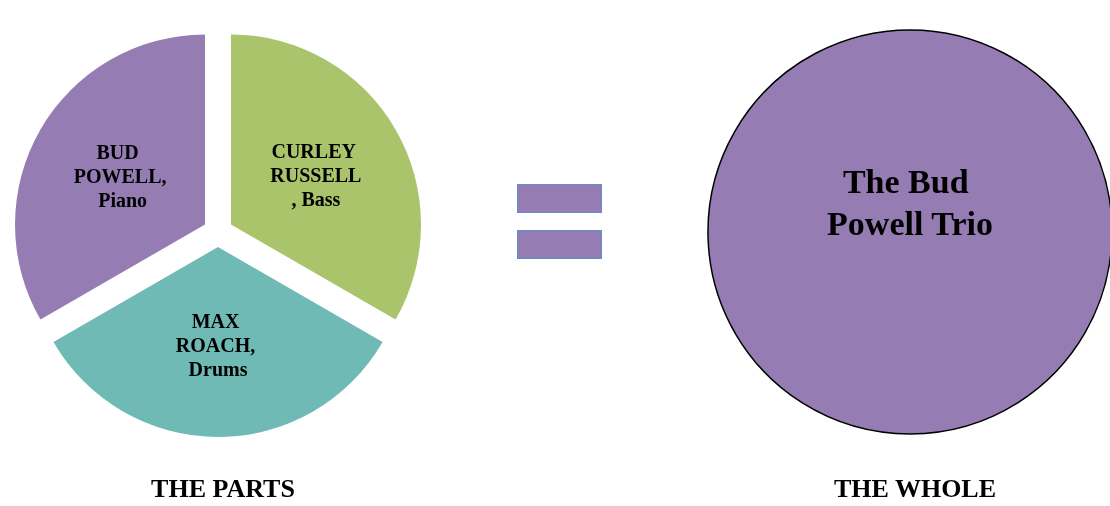  I want to click on slice-label: MAX ROACH, Drums, so click(218, 345).